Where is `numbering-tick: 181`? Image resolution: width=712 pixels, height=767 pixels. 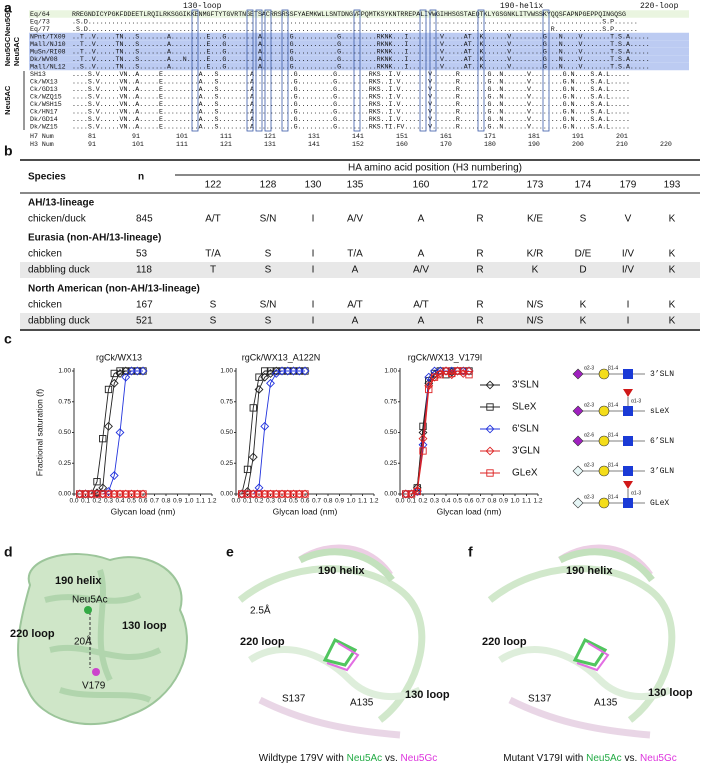
numbering-tick: 181 is located at coordinates (534, 136).